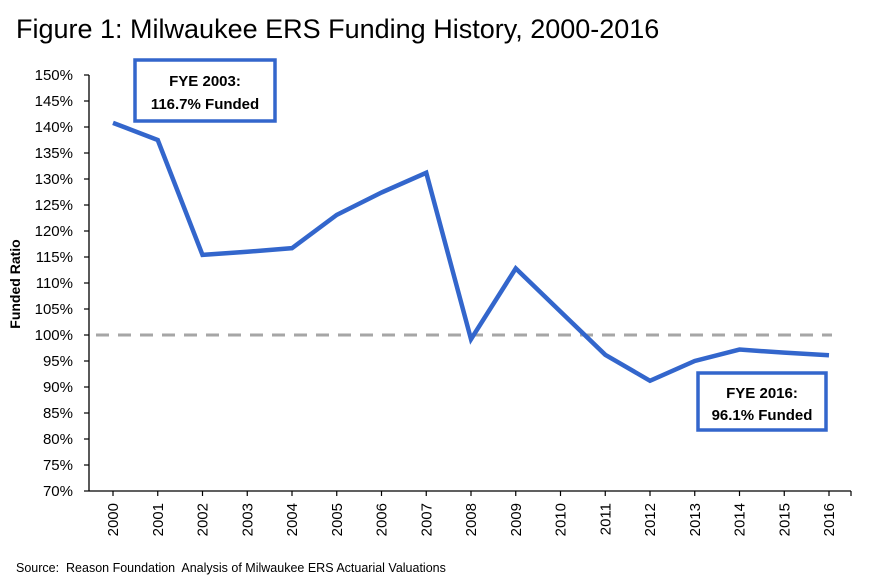 Image resolution: width=869 pixels, height=585 pixels. Describe the element at coordinates (203, 519) in the screenshot. I see `x-tick-label: 2002` at that location.